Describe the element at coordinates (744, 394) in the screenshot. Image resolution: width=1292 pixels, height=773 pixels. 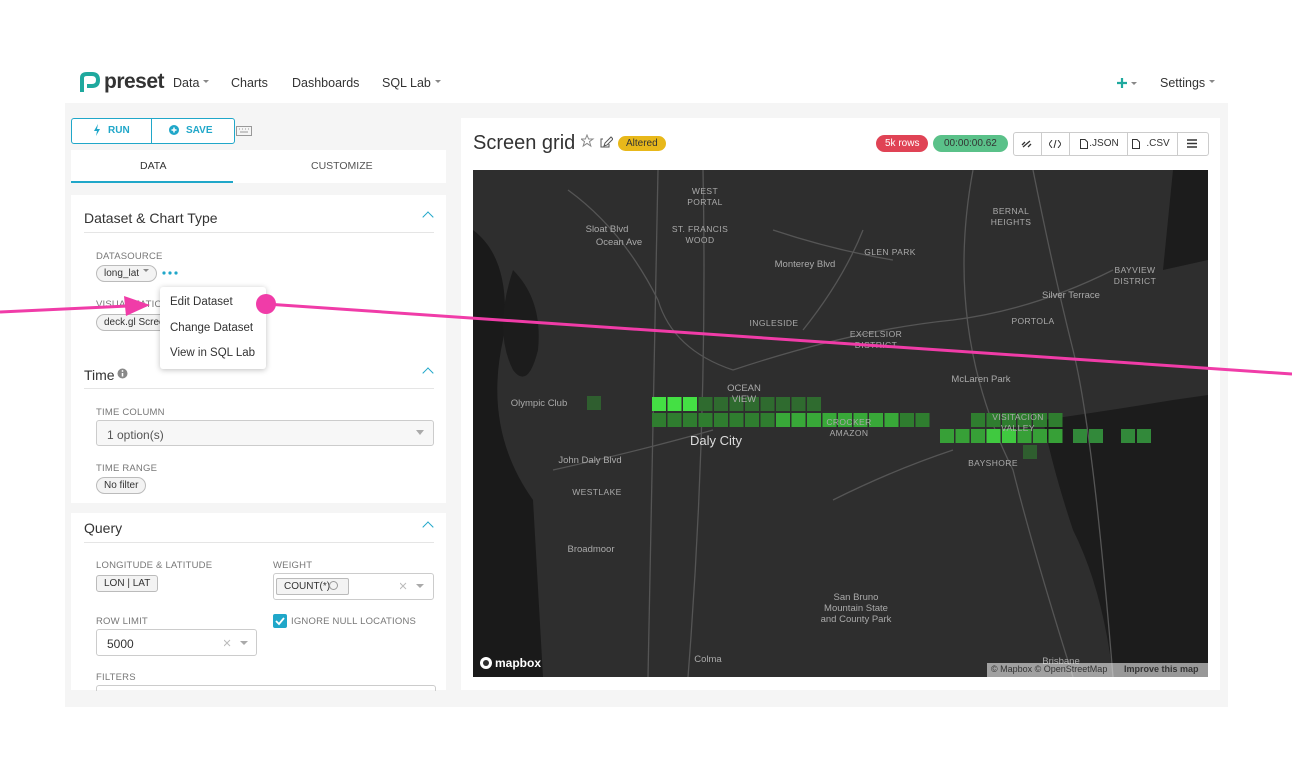
I see `map-label: OCEAN VIEW` at that location.